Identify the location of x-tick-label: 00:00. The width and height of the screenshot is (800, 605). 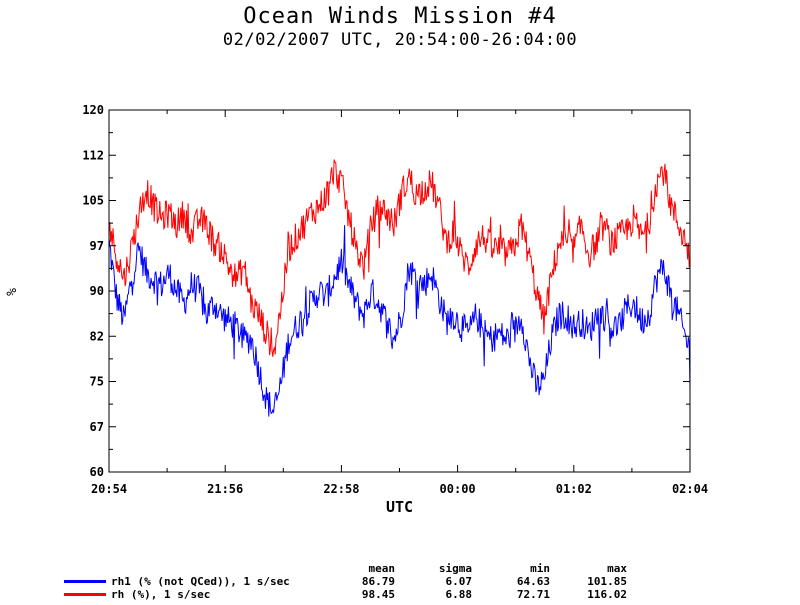
(458, 489).